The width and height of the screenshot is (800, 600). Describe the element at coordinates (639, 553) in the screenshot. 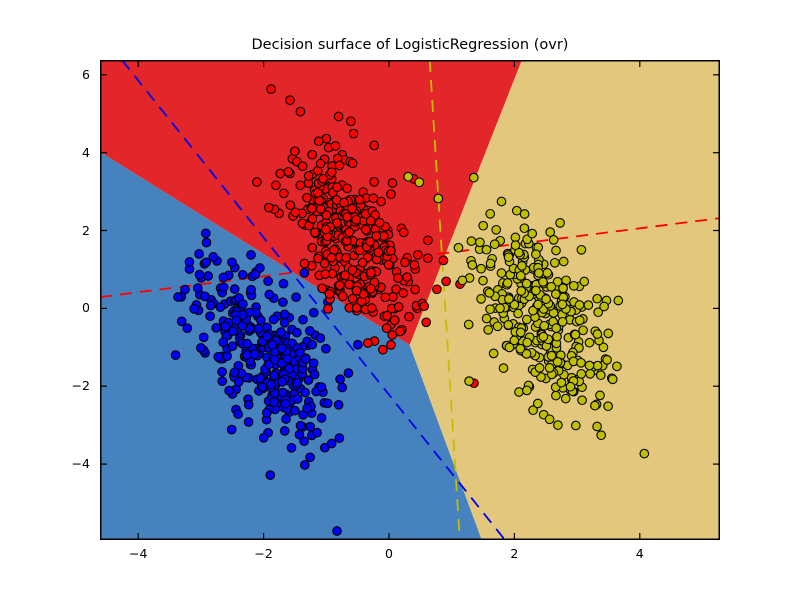

I see `x-tick-label: 4` at that location.